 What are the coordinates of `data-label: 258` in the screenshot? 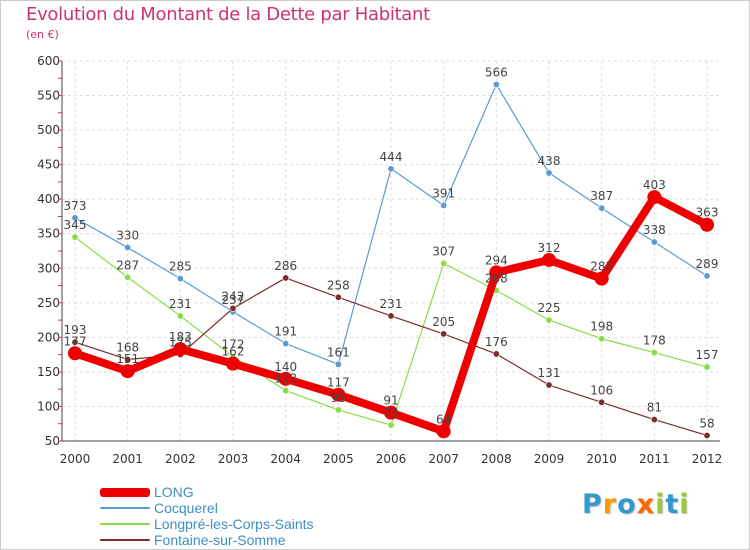 It's located at (338, 285).